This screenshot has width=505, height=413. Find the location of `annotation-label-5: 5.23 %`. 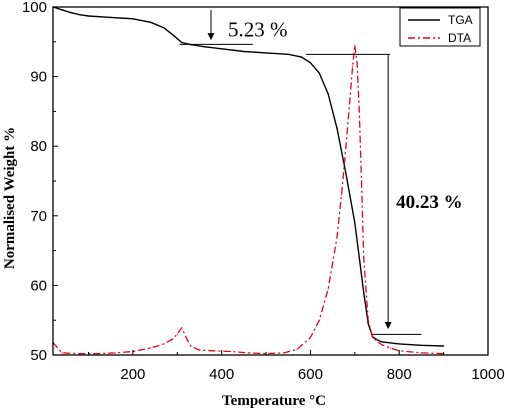

annotation-label-5: 5.23 % is located at coordinates (258, 29).